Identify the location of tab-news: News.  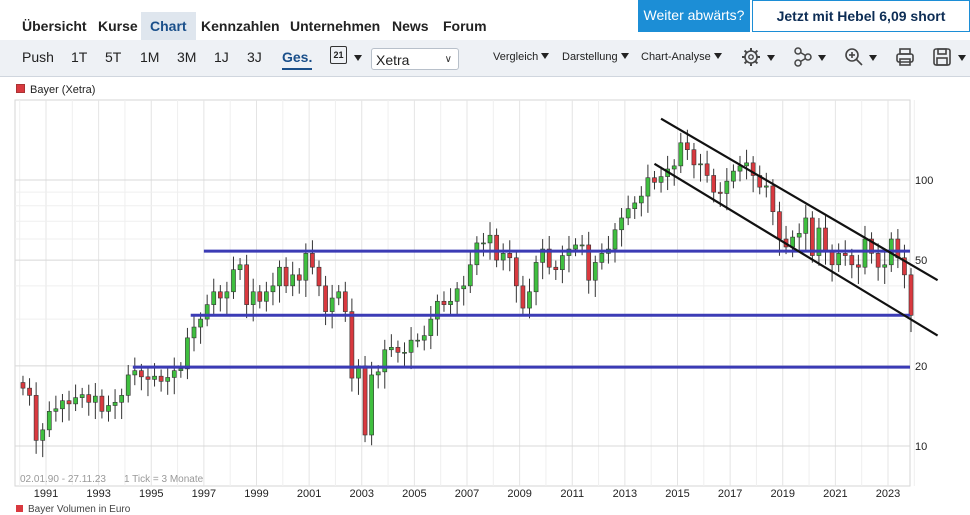
(410, 26).